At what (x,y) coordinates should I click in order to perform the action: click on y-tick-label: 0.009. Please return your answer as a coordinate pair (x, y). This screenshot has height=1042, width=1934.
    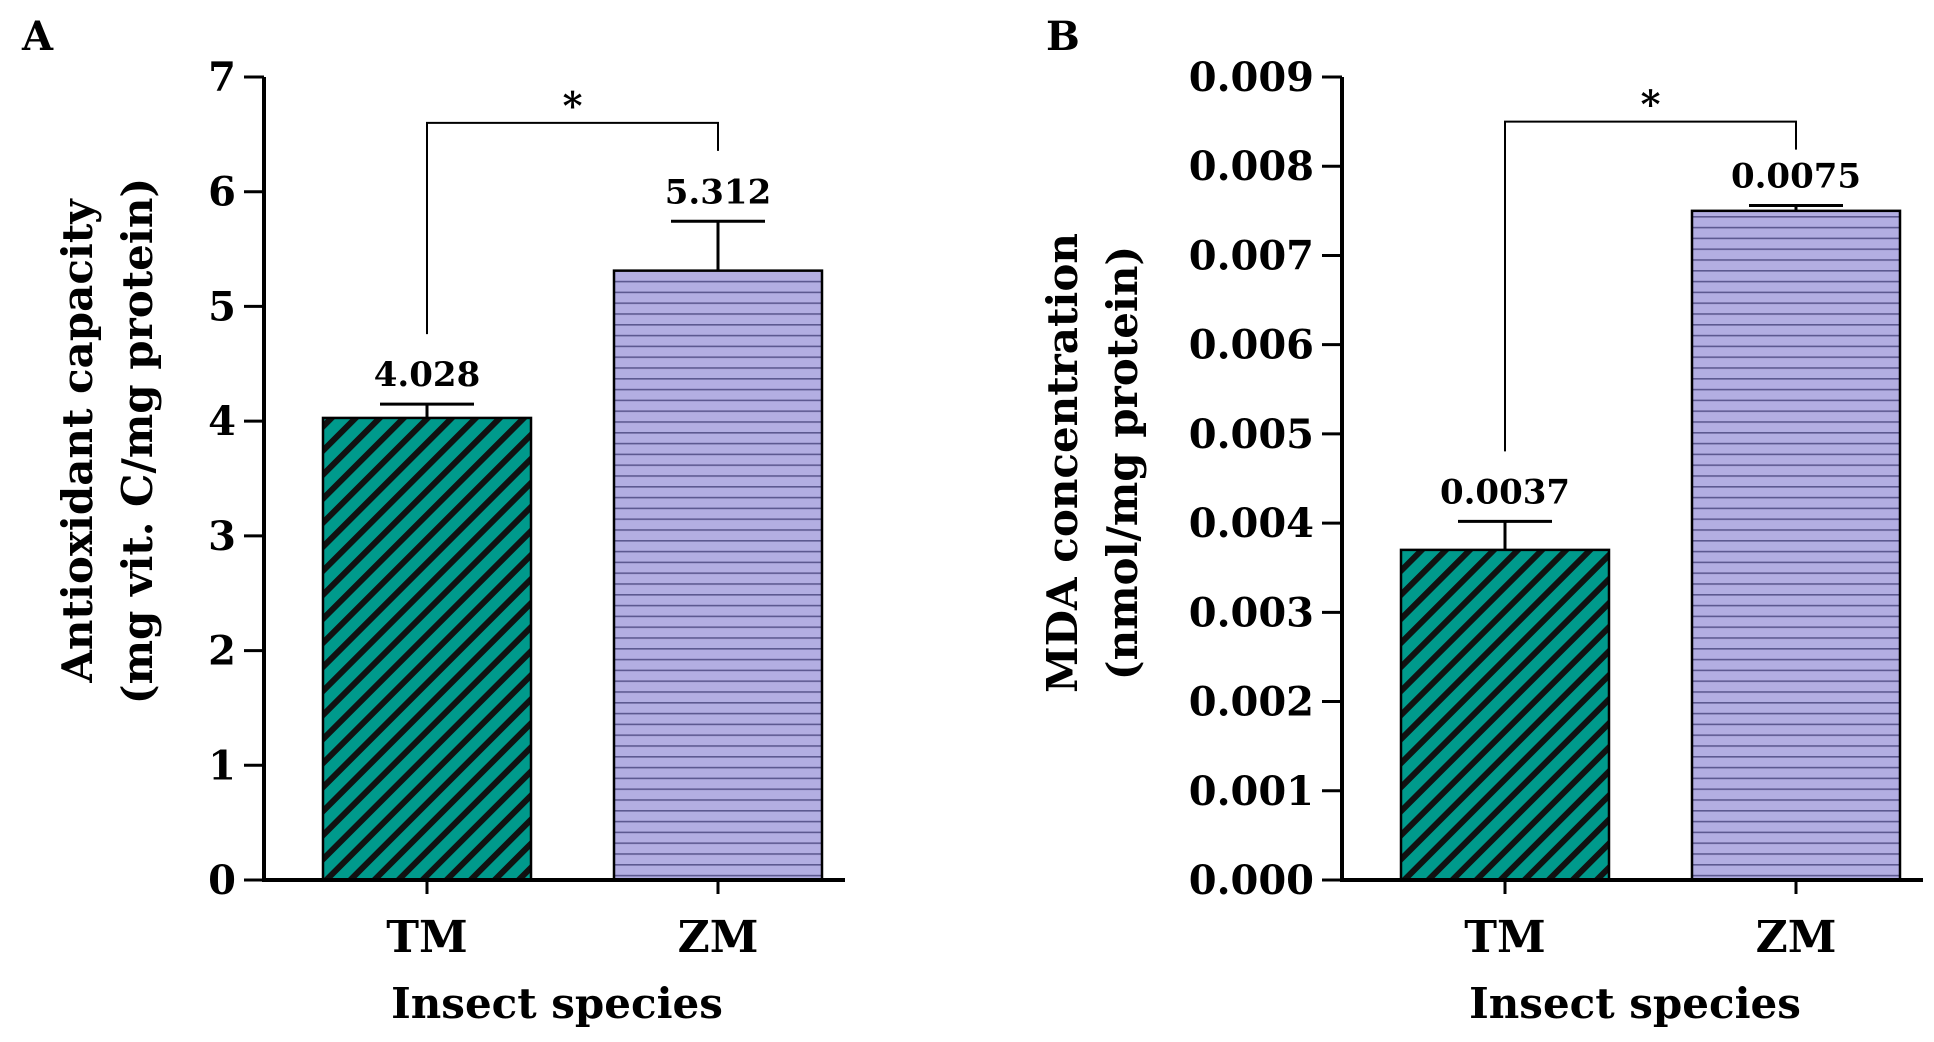
    Looking at the image, I should click on (1251, 77).